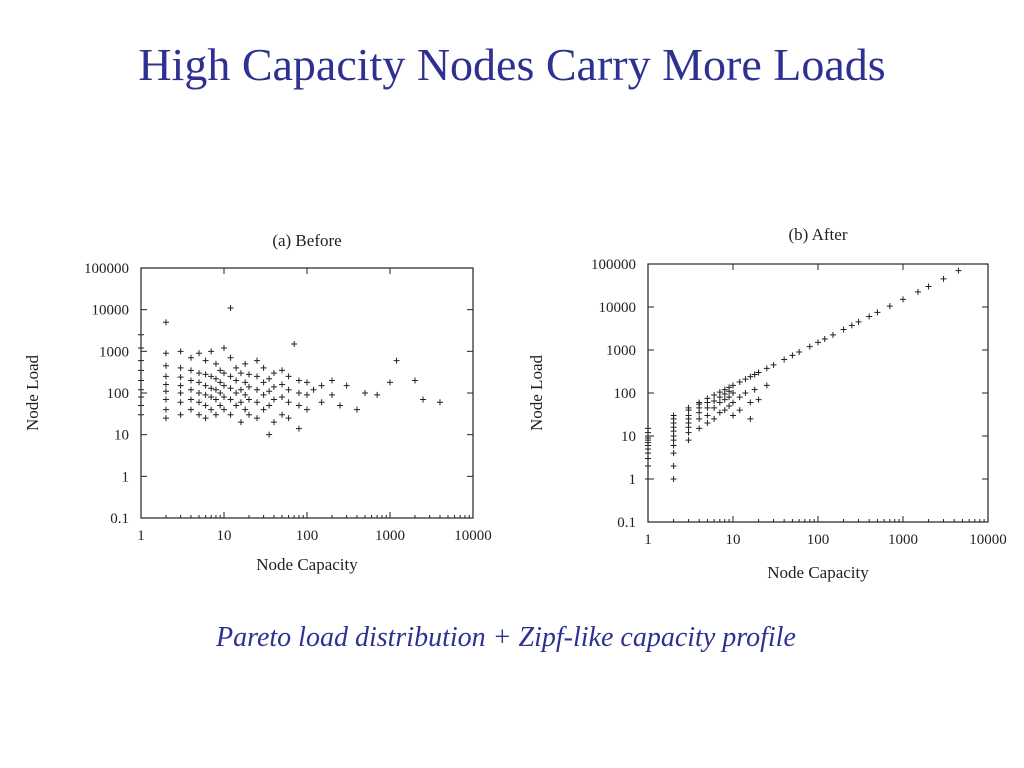 Image resolution: width=1024 pixels, height=768 pixels. I want to click on data-points, so click(290, 371).